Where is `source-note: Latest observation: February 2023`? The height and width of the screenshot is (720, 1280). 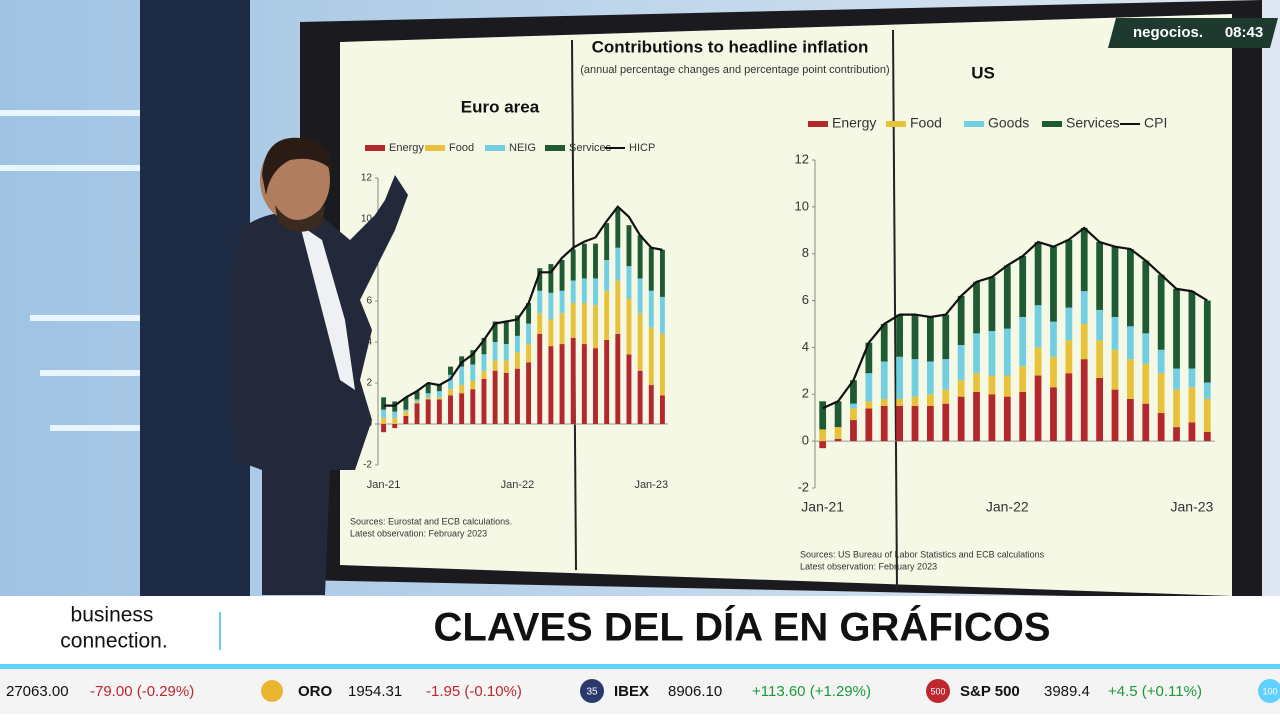
source-note: Latest observation: February 2023 is located at coordinates (418, 533).